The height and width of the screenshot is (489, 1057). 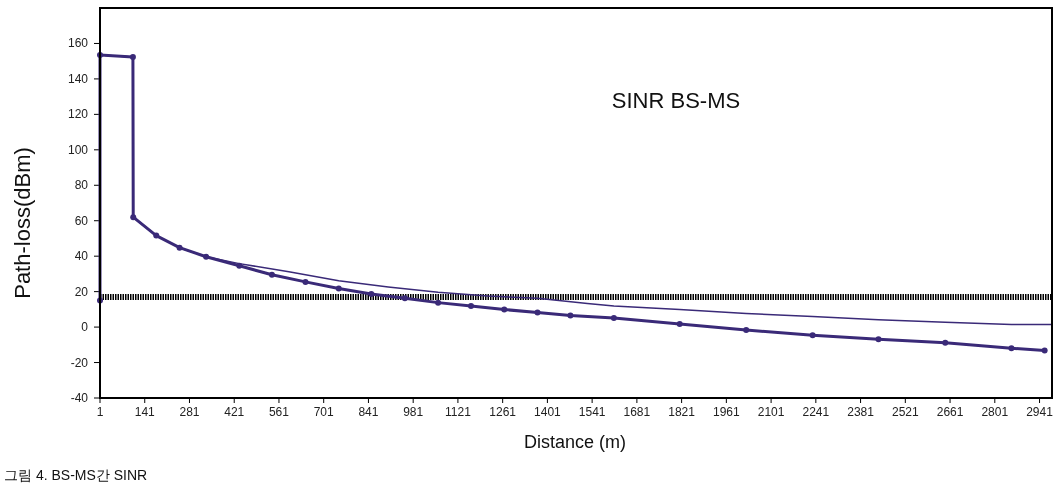 I want to click on y-tick-label: 120, so click(x=78, y=114).